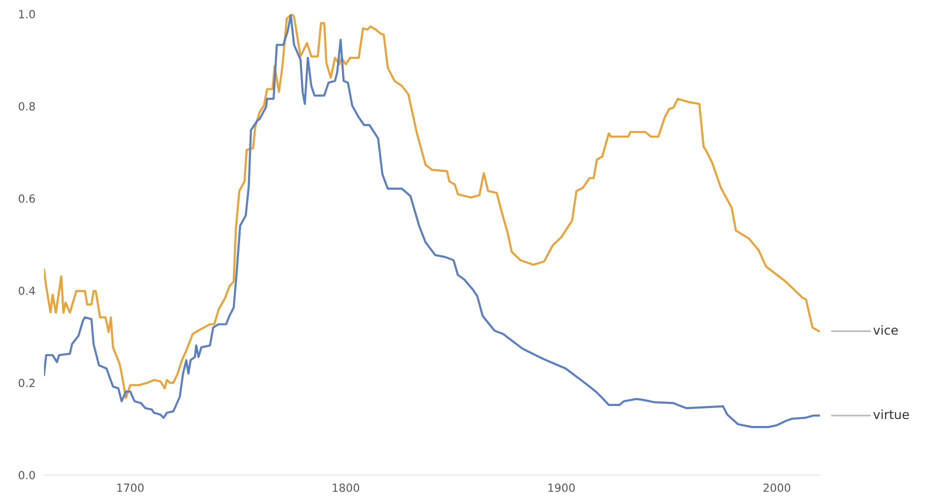 Image resolution: width=928 pixels, height=501 pixels. What do you see at coordinates (26, 475) in the screenshot?
I see `y-tick-label: 0.0` at bounding box center [26, 475].